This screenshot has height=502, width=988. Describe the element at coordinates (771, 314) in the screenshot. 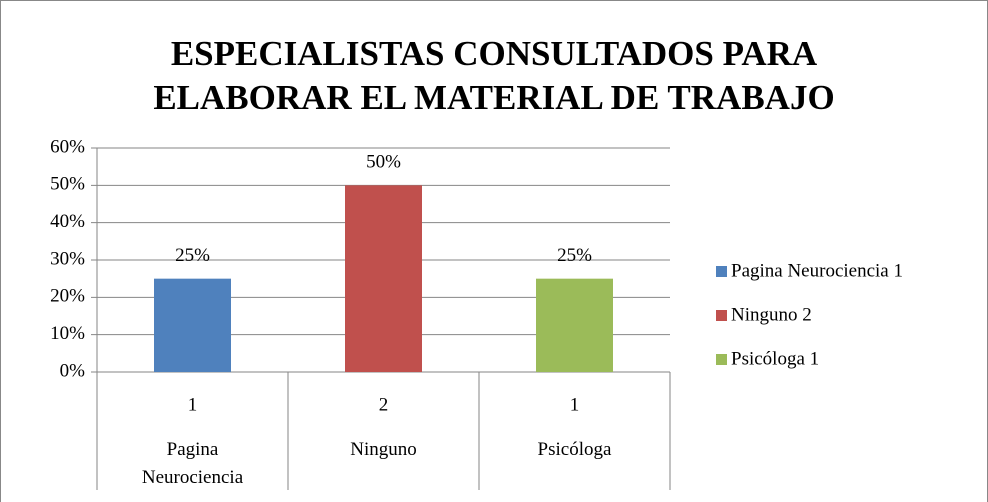

I see `legend-label: Ninguno 2` at that location.